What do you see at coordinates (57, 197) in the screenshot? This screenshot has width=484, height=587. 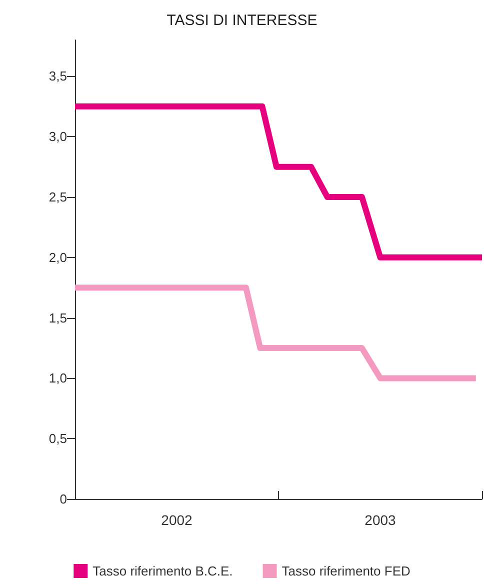 I see `y-tick-label: 2,5` at bounding box center [57, 197].